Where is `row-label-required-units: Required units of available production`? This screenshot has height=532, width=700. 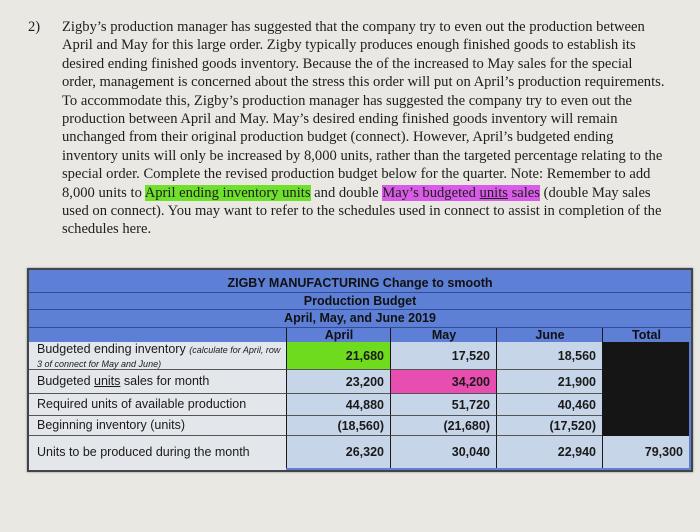 row-label-required-units: Required units of available production is located at coordinates (157, 405).